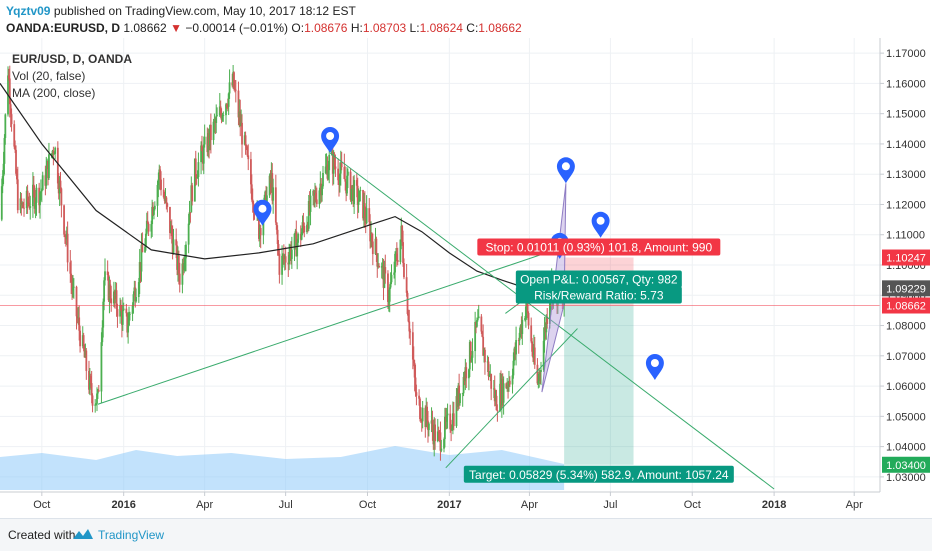 Image resolution: width=932 pixels, height=551 pixels. What do you see at coordinates (42, 535) in the screenshot?
I see `created-with-label: Created with` at bounding box center [42, 535].